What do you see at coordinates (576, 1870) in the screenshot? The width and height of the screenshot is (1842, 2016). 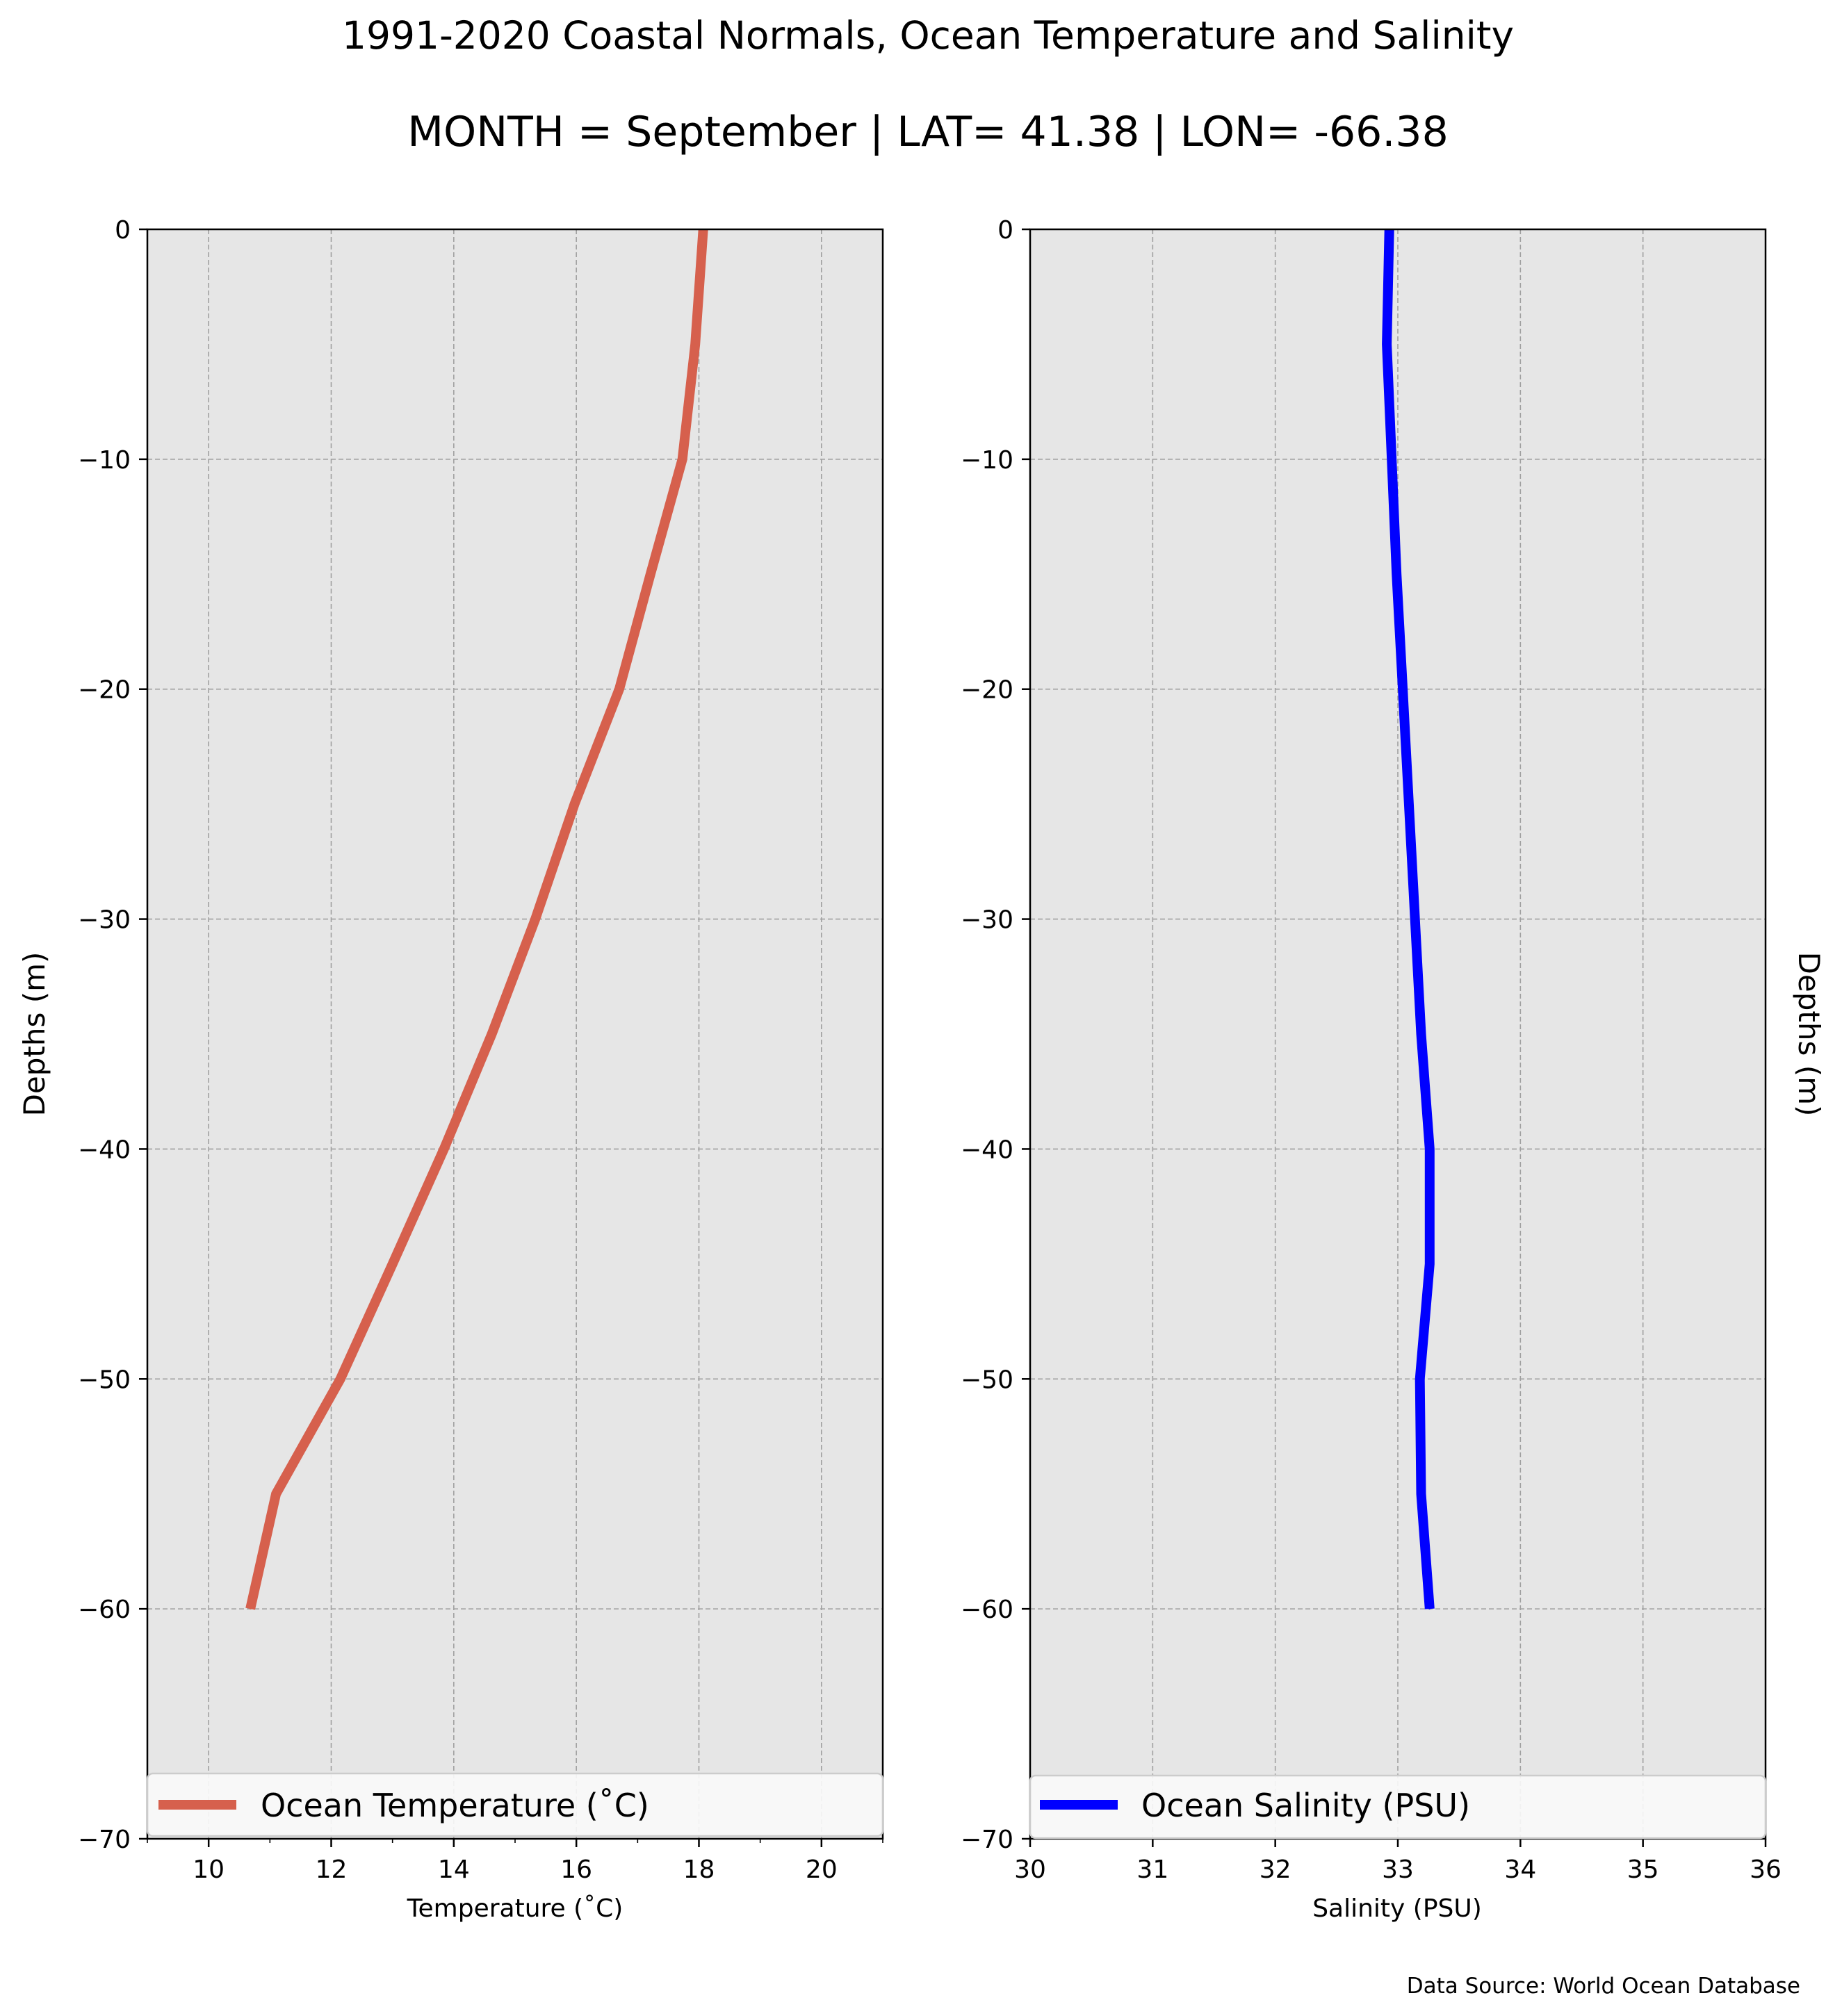 I see `temperature-x-tick-label: 16` at bounding box center [576, 1870].